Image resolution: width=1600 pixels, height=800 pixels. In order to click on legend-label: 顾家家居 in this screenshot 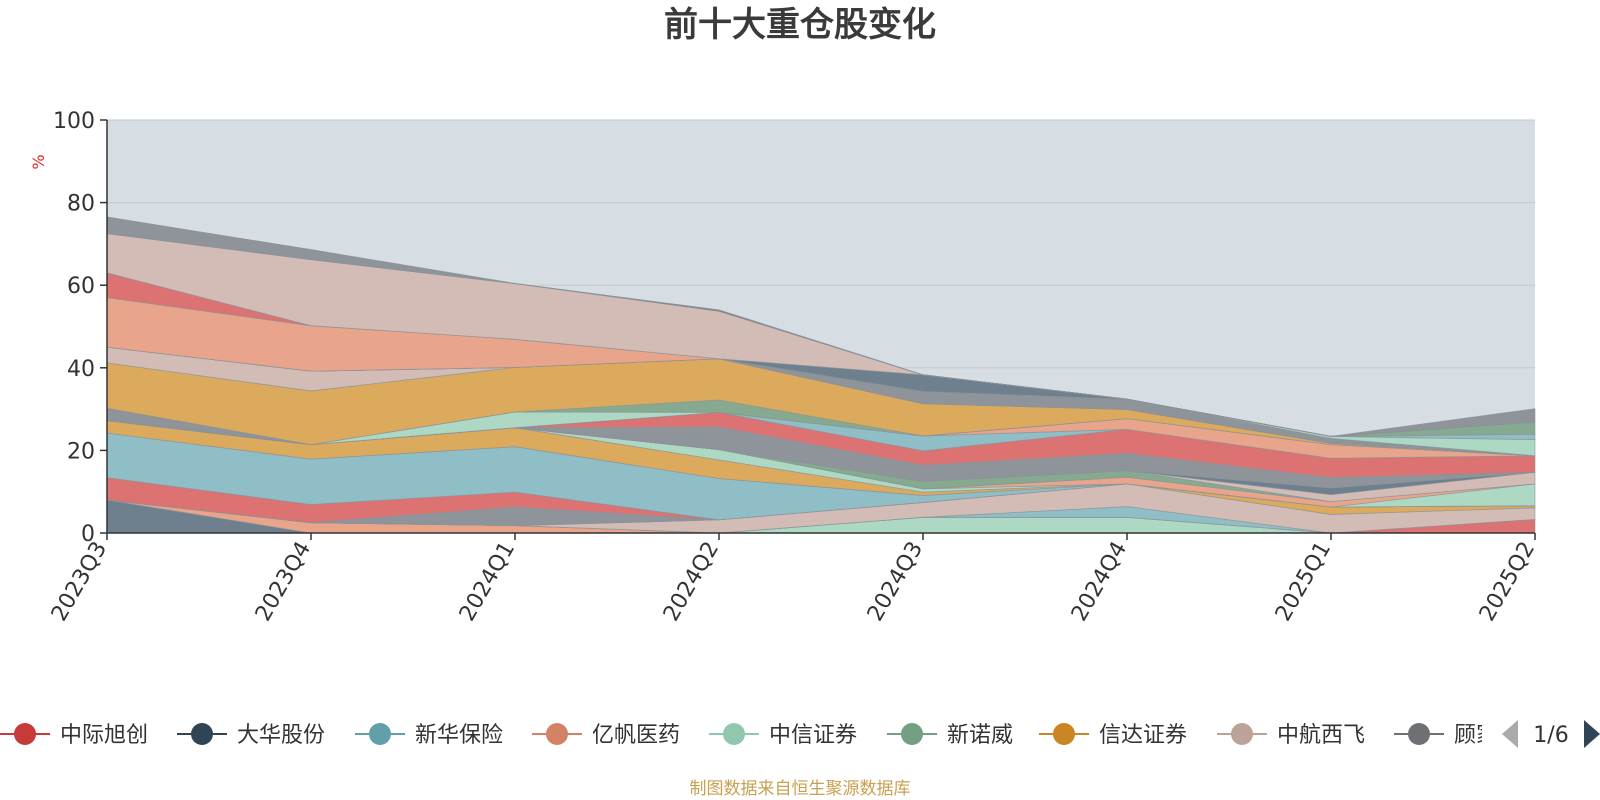, I will do `click(1498, 735)`.